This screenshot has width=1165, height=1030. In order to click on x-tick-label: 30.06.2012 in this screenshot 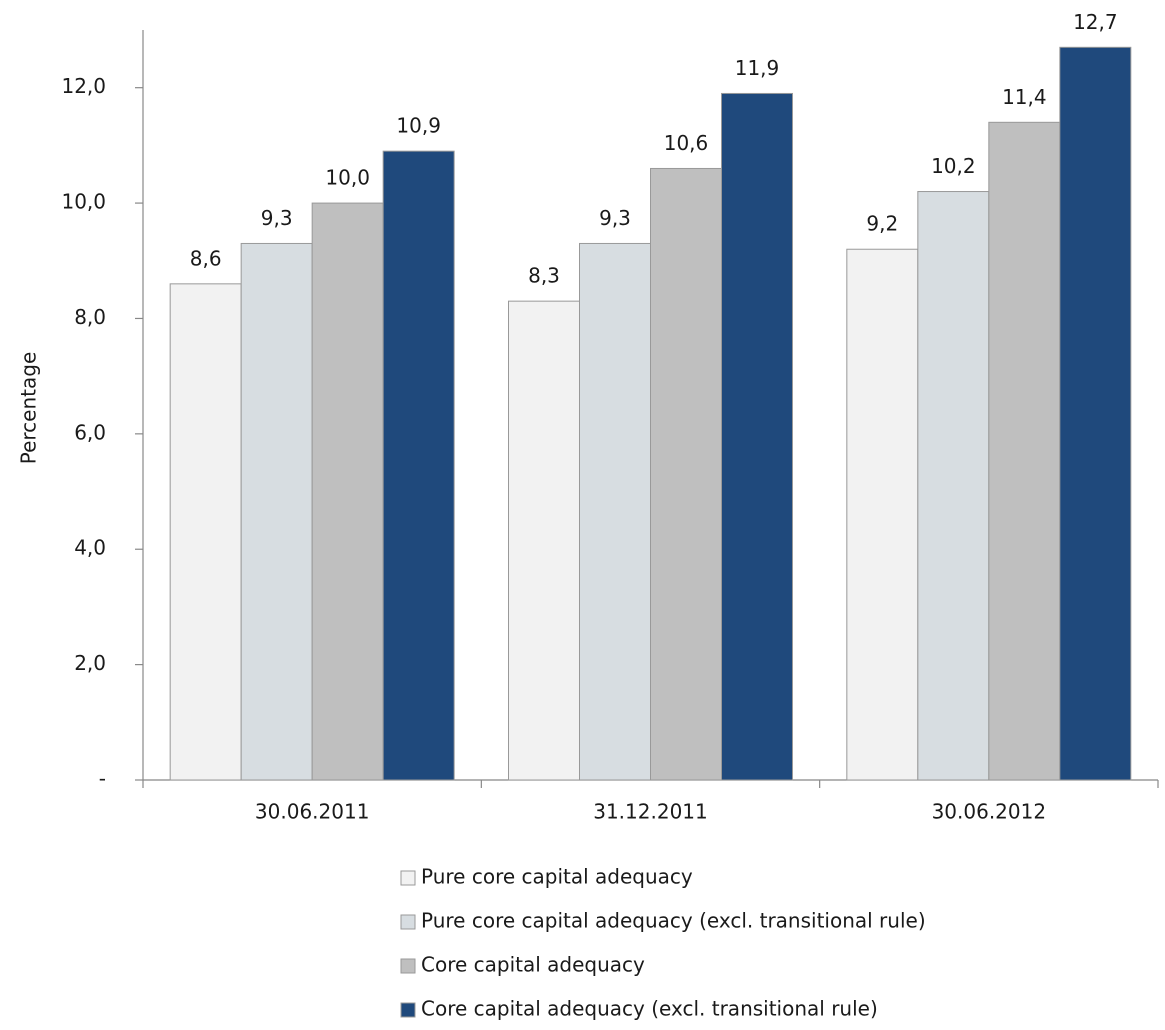, I will do `click(989, 812)`.